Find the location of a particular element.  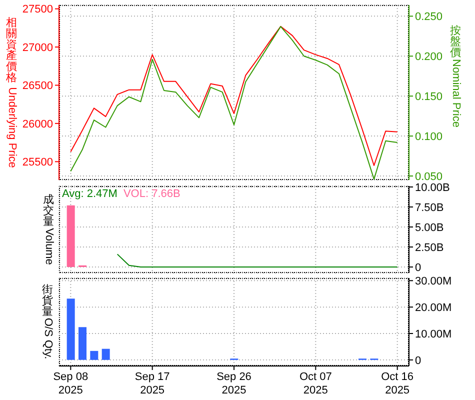

text: Avg: 2.47M is located at coordinates (90, 194).